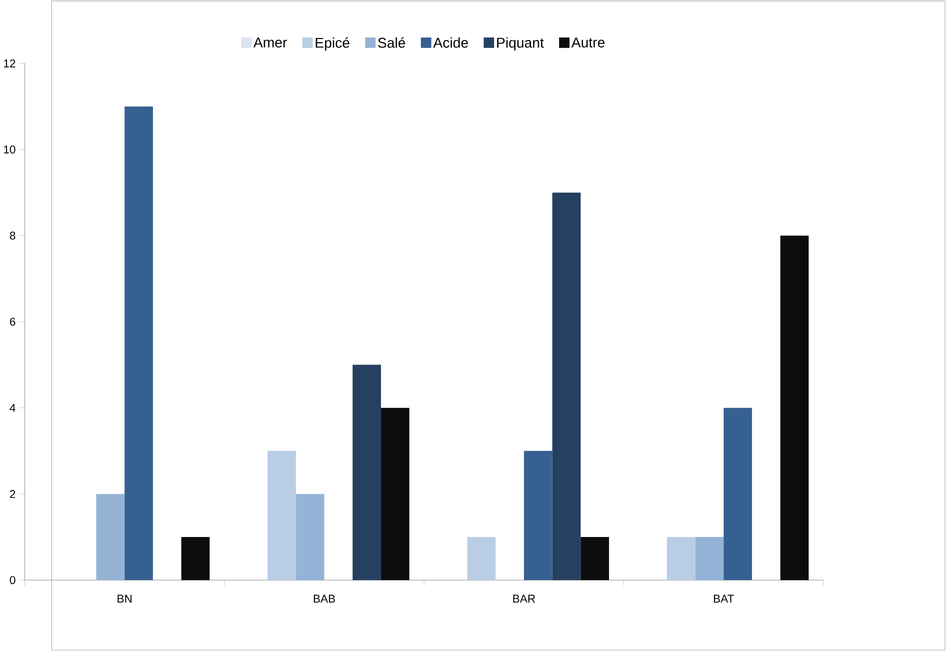 This screenshot has height=651, width=946. I want to click on legend-label: Autre, so click(588, 43).